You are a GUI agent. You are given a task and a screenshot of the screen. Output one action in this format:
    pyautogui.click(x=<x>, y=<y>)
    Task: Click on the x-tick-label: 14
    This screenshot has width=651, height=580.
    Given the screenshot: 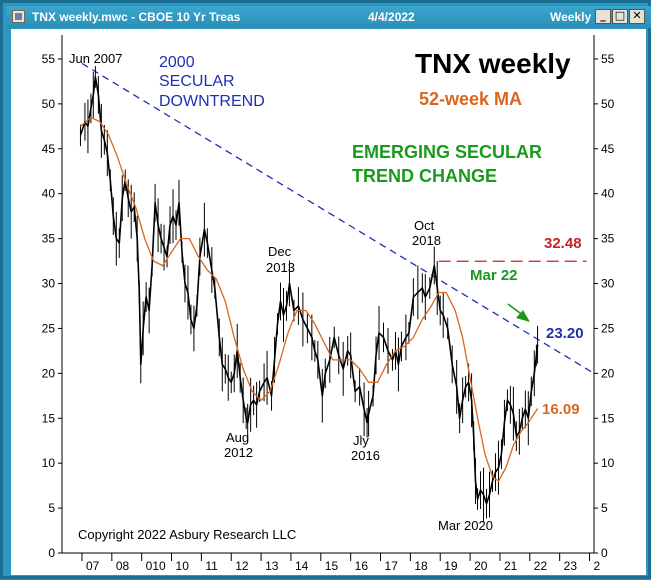 What is the action you would take?
    pyautogui.click(x=302, y=566)
    